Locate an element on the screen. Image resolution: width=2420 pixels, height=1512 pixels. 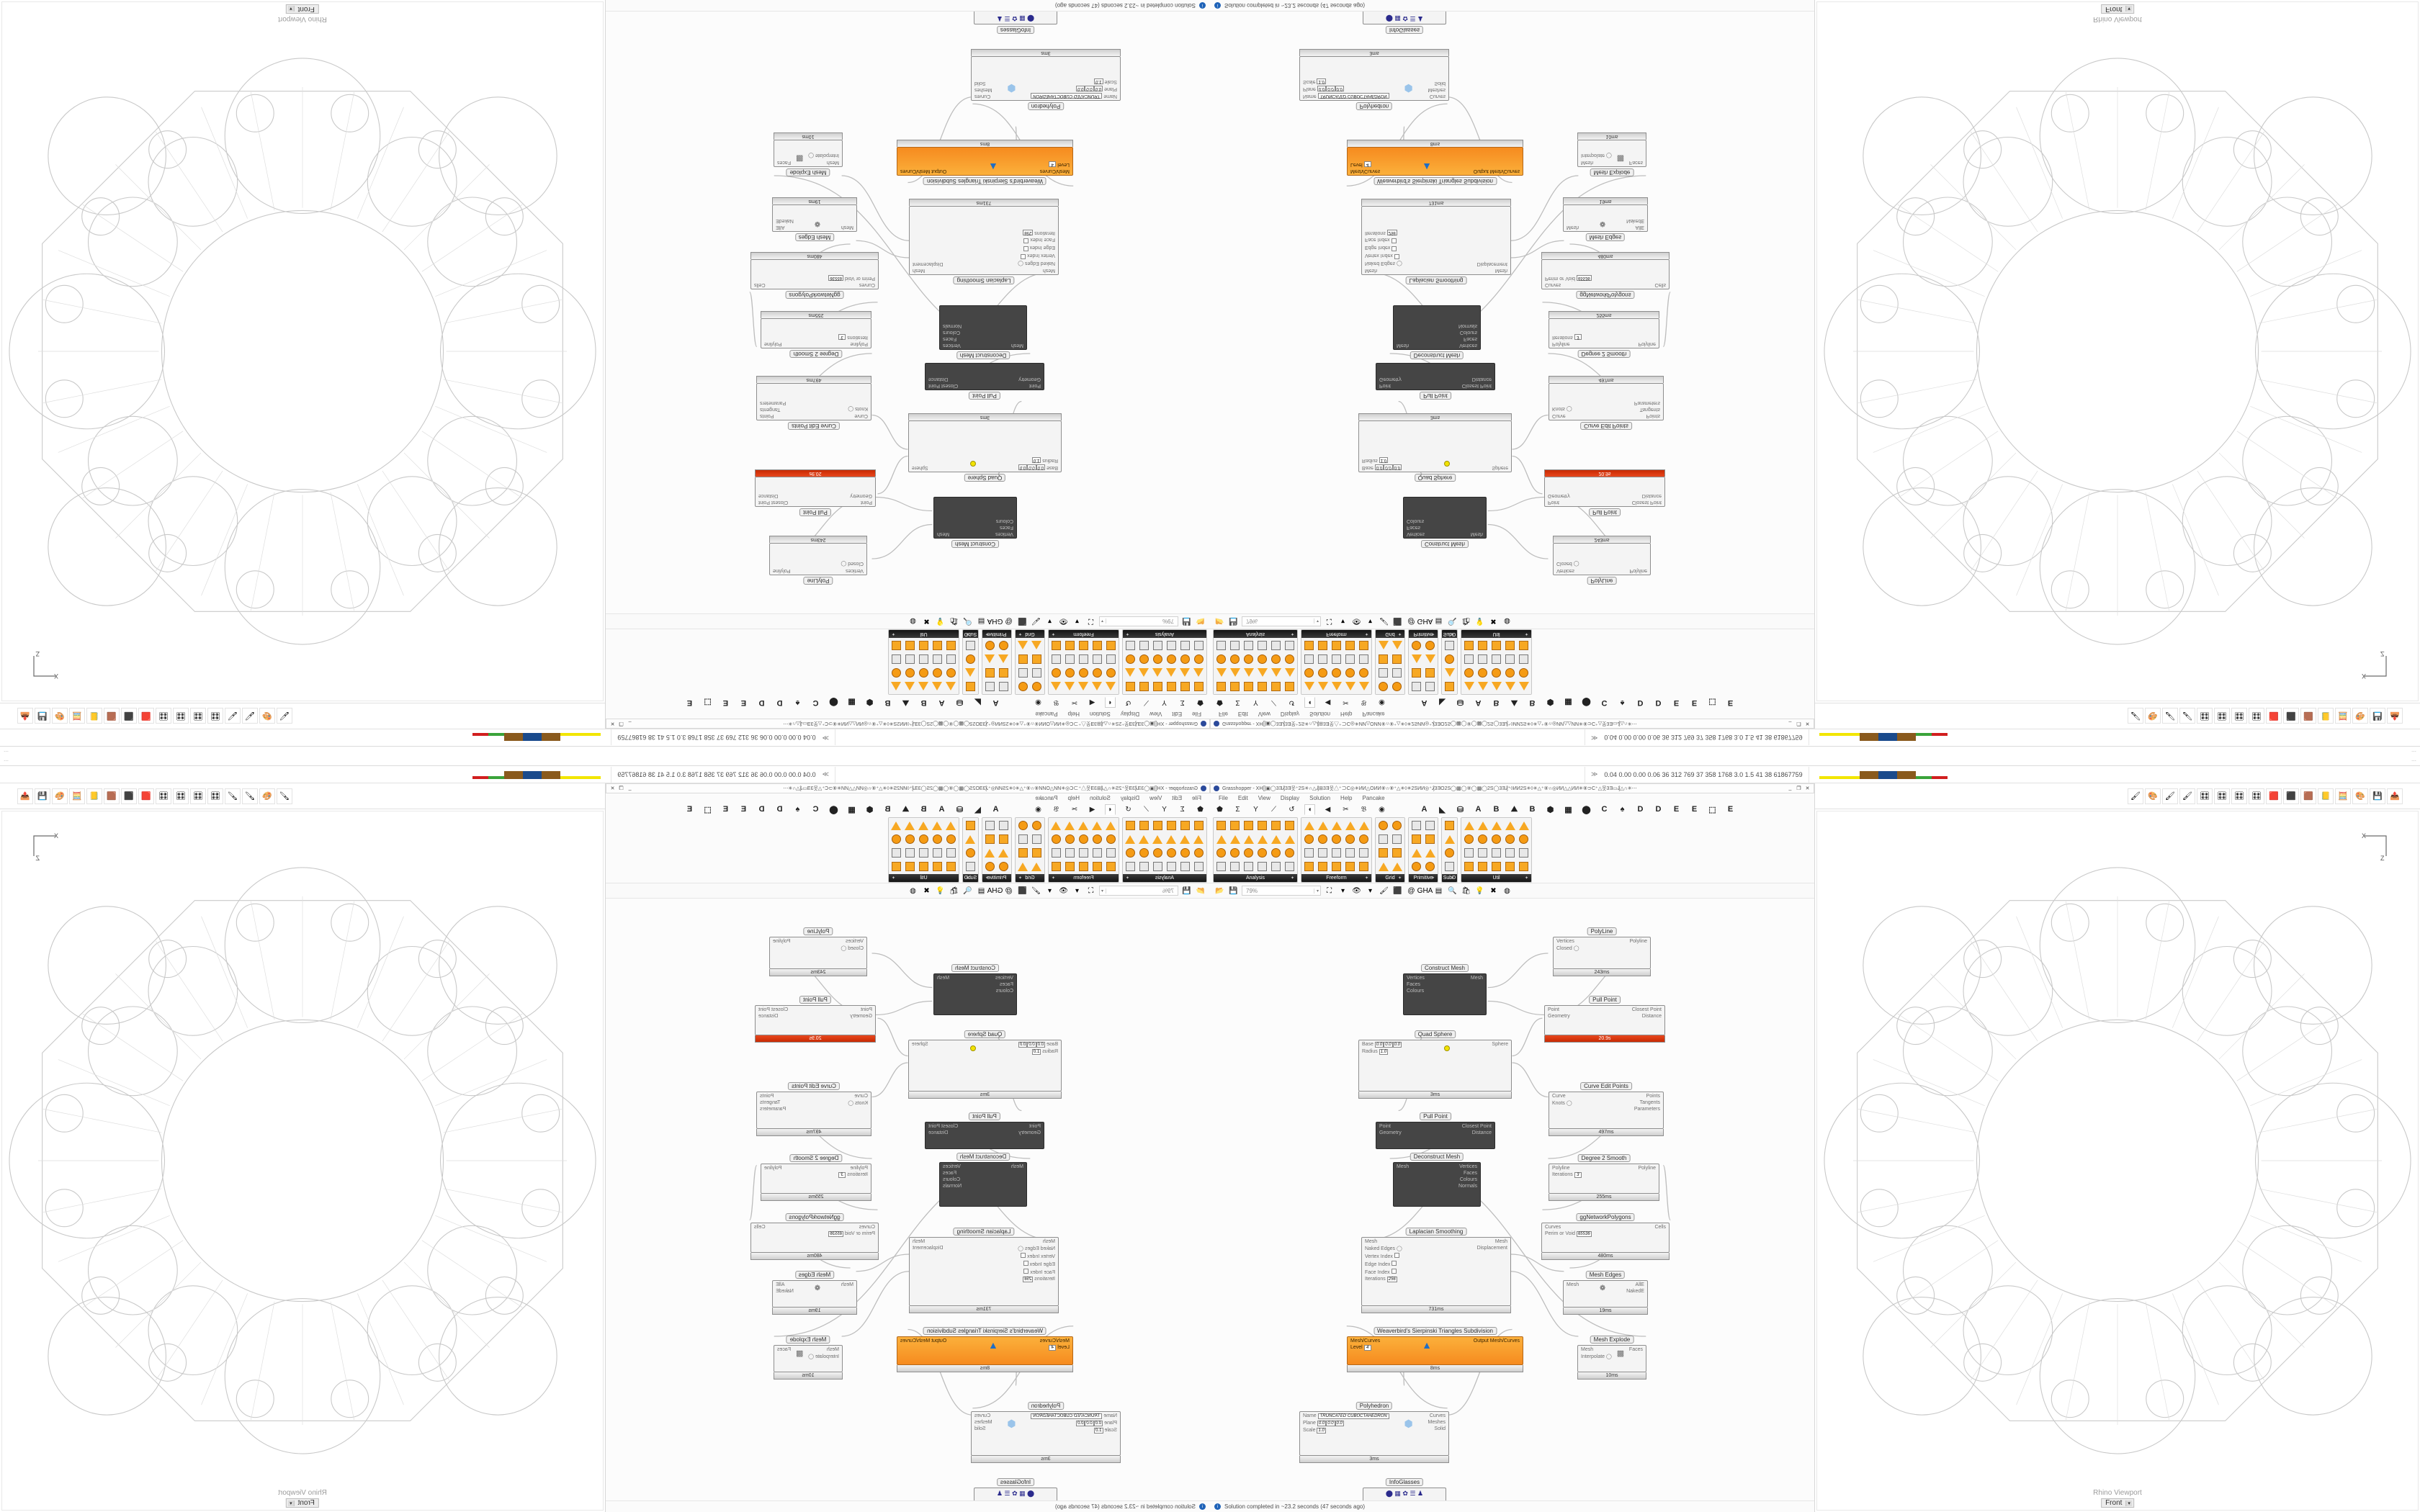
node-input-scale: Scale 1.0 is located at coordinates (1314, 1431).